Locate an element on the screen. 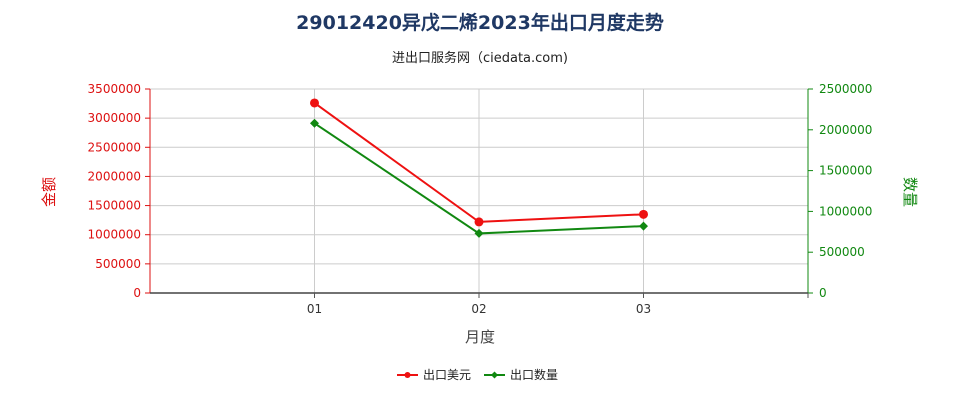 The image size is (960, 400). right-axis-title: 数量 is located at coordinates (910, 192).